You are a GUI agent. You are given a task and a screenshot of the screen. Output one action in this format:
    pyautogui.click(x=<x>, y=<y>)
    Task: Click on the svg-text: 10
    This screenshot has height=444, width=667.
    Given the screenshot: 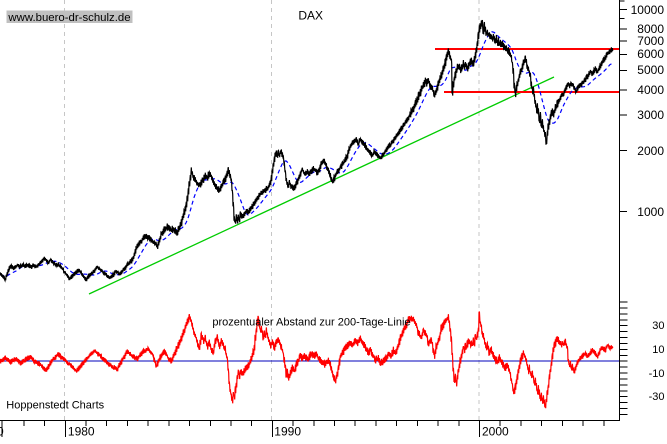 What is the action you would take?
    pyautogui.click(x=658, y=350)
    